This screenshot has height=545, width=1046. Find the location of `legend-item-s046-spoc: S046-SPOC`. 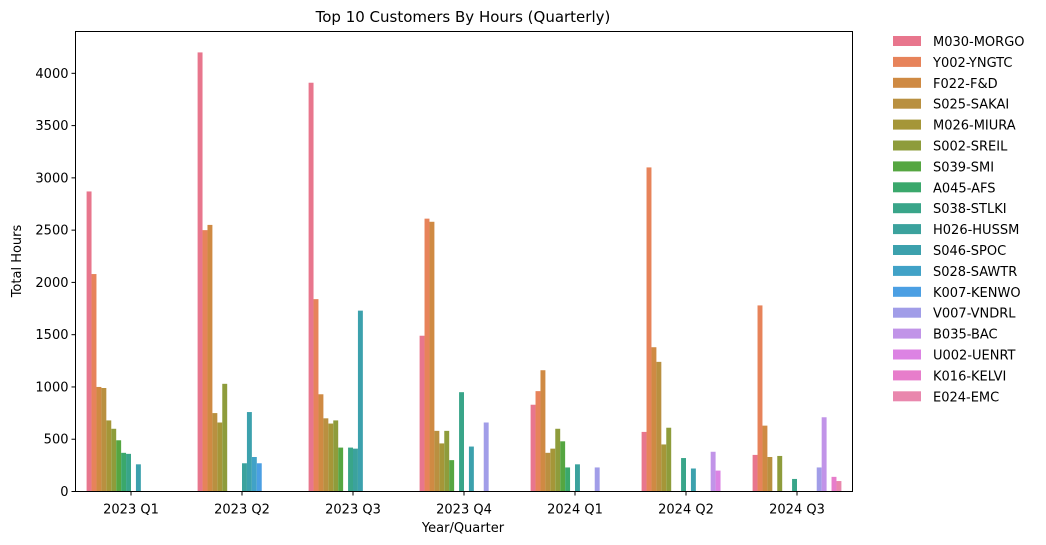

legend-item-s046-spoc: S046-SPOC is located at coordinates (949, 251).